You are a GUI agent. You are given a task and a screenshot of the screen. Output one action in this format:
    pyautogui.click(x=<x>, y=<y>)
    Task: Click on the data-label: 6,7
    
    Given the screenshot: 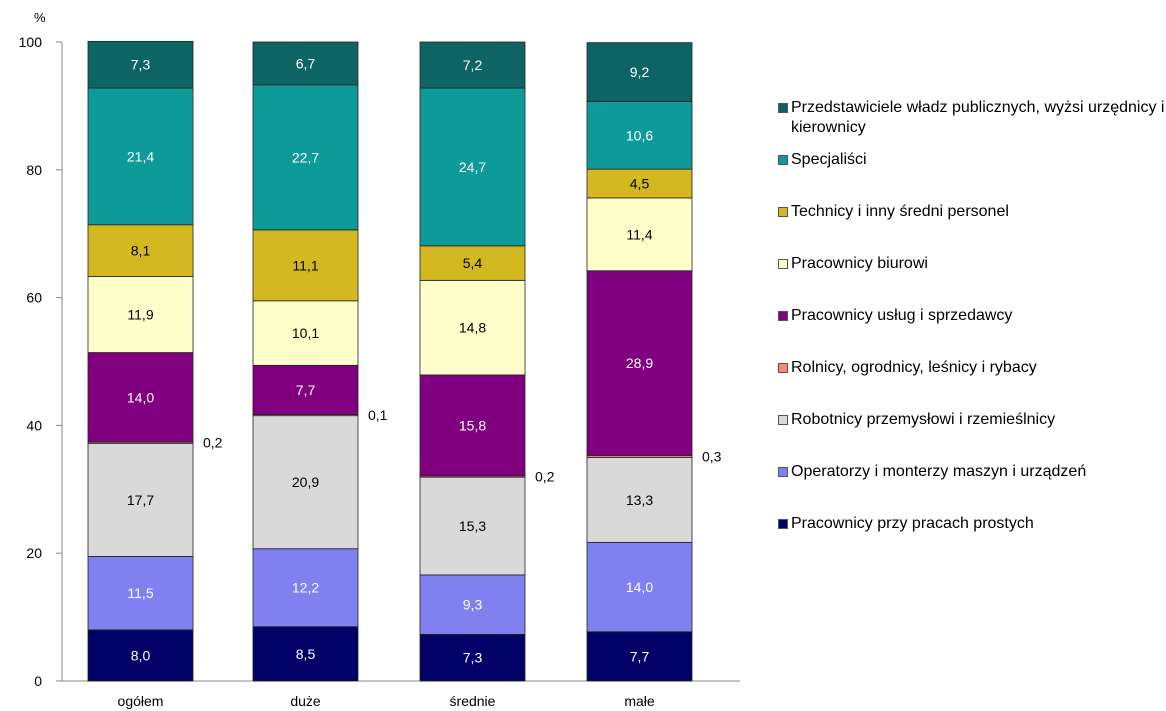 What is the action you would take?
    pyautogui.click(x=306, y=63)
    